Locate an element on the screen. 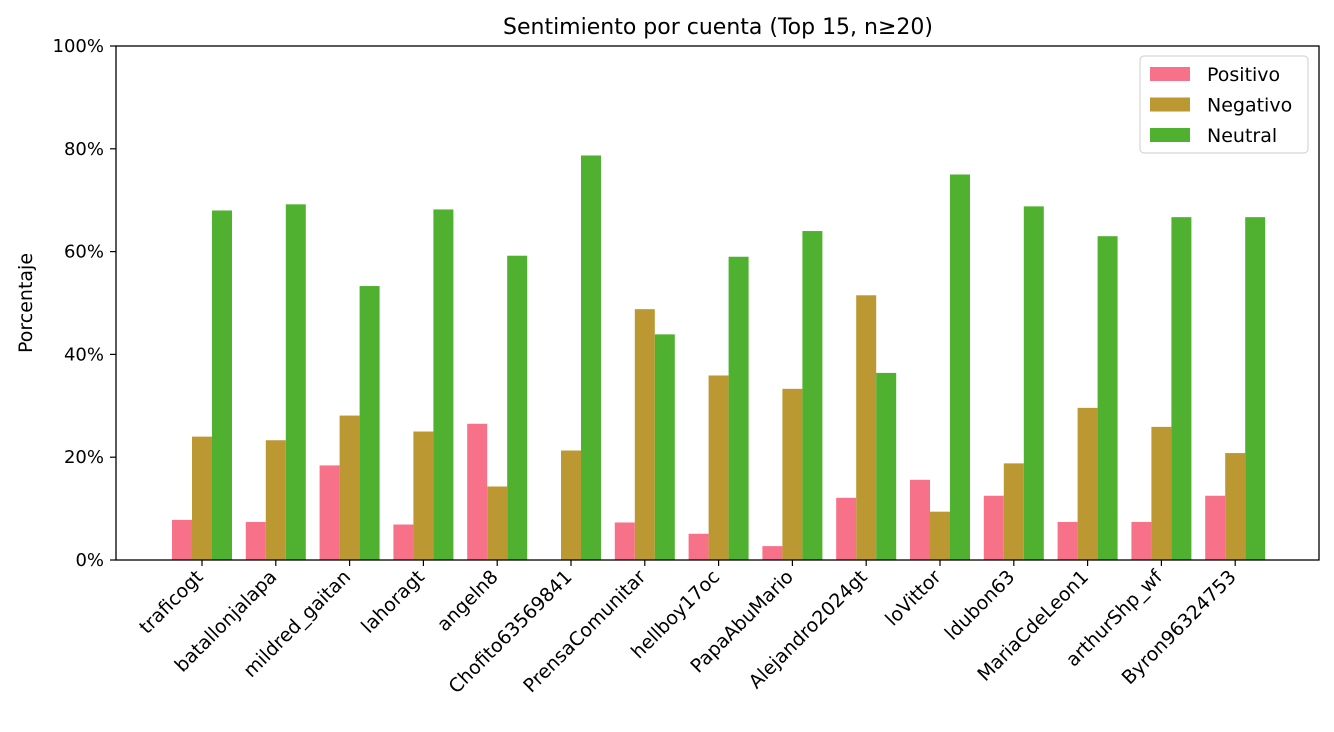 The width and height of the screenshot is (1334, 732). x-tick-label: ldubon63 is located at coordinates (980, 605).